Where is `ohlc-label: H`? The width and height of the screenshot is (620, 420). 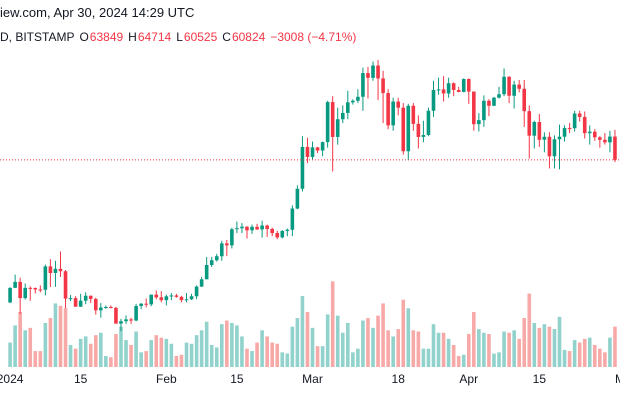 ohlc-label: H is located at coordinates (132, 37).